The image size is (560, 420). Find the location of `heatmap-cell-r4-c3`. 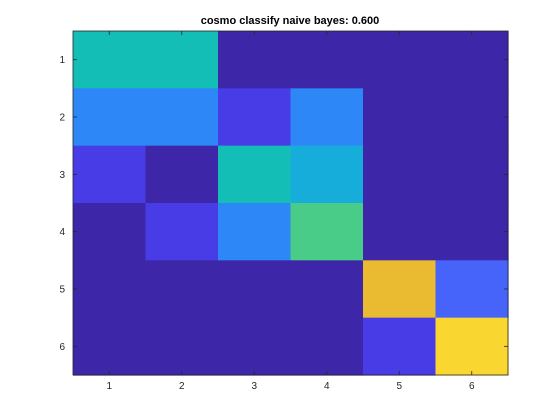

heatmap-cell-r4-c3 is located at coordinates (255, 232).